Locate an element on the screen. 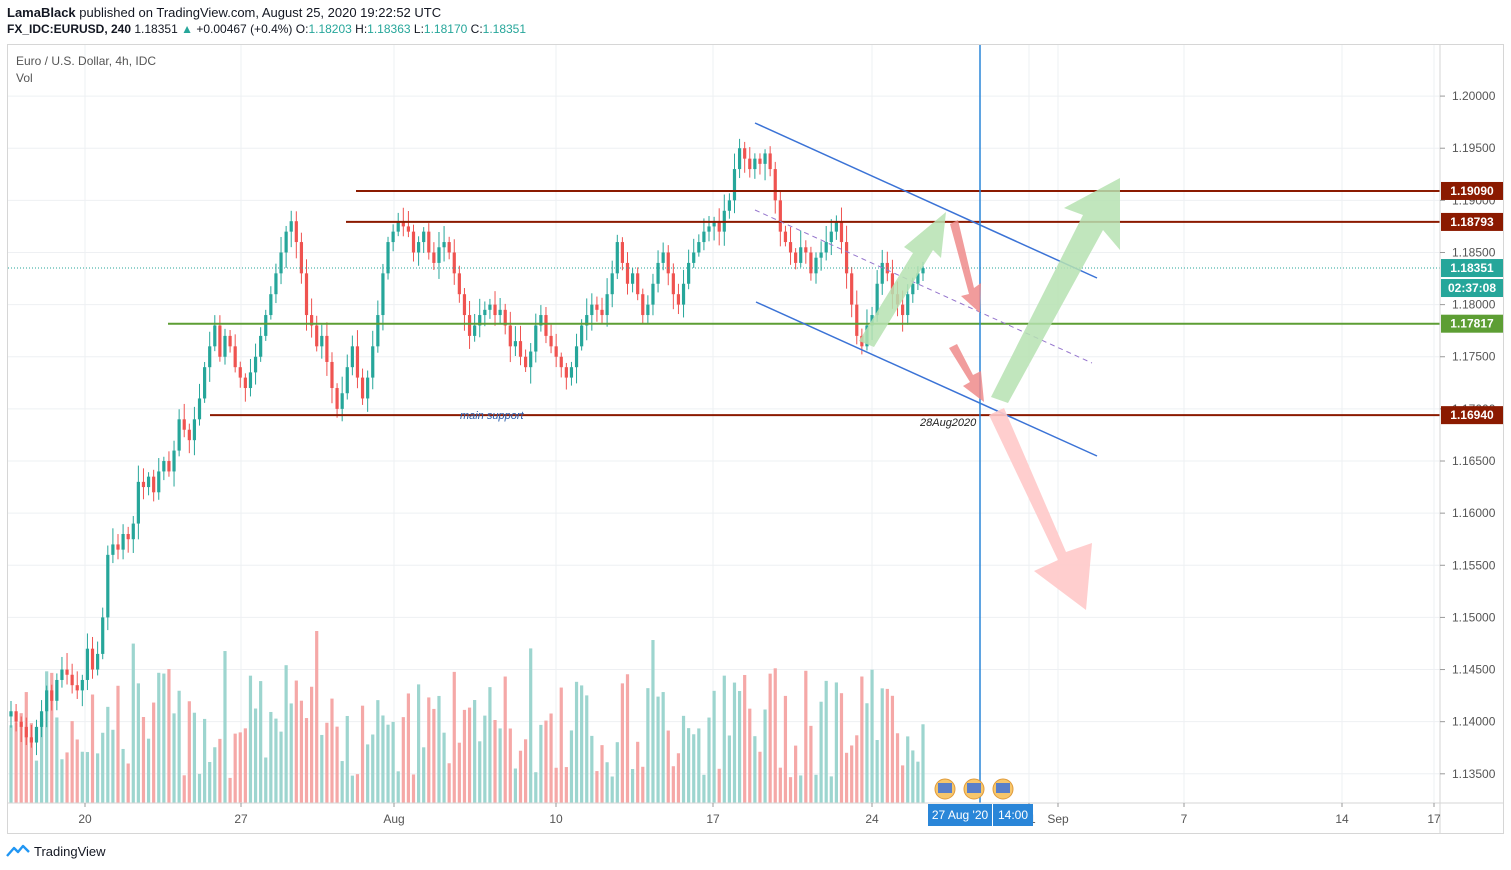  x-tick-label: 20 is located at coordinates (85, 819).